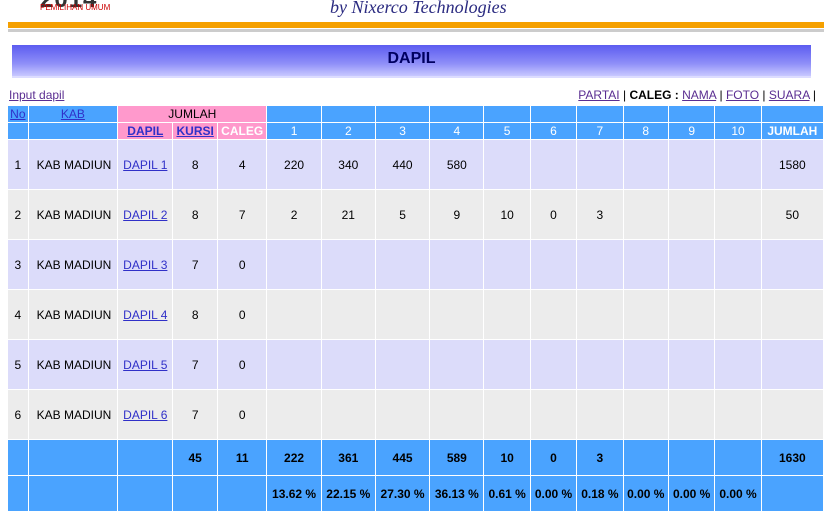 This screenshot has height=518, width=824. I want to click on table-row: 45 11 222 361 445 589 10 0 3 1630, so click(415, 457).